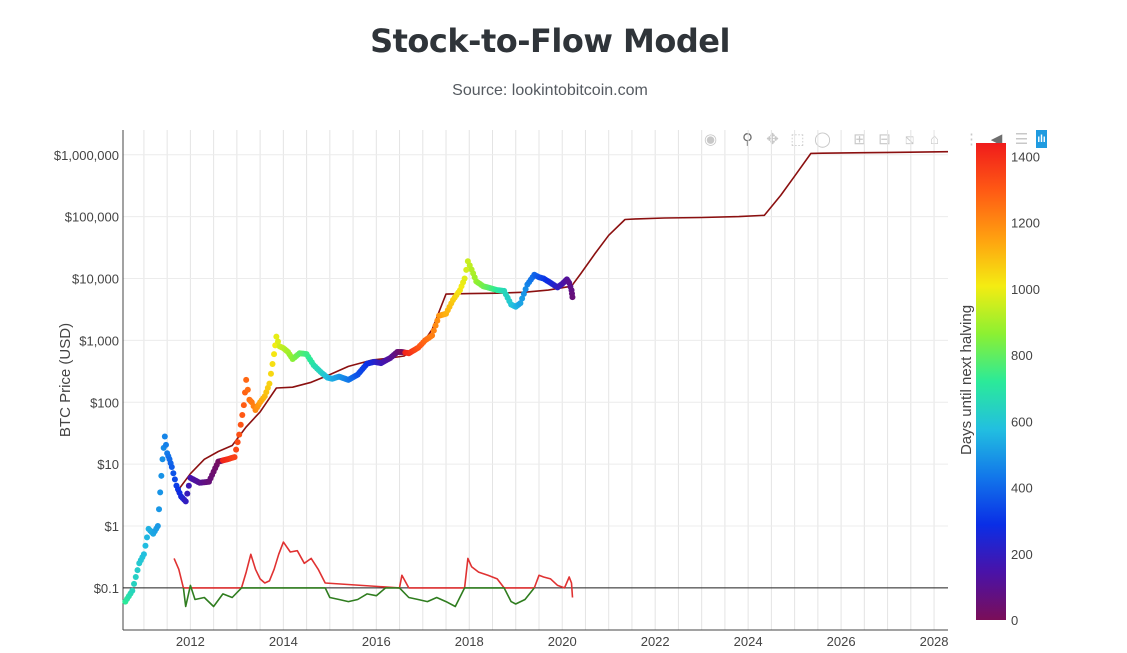 The width and height of the screenshot is (1127, 653). Describe the element at coordinates (373, 569) in the screenshot. I see `series-line-ratio-above-model` at that location.